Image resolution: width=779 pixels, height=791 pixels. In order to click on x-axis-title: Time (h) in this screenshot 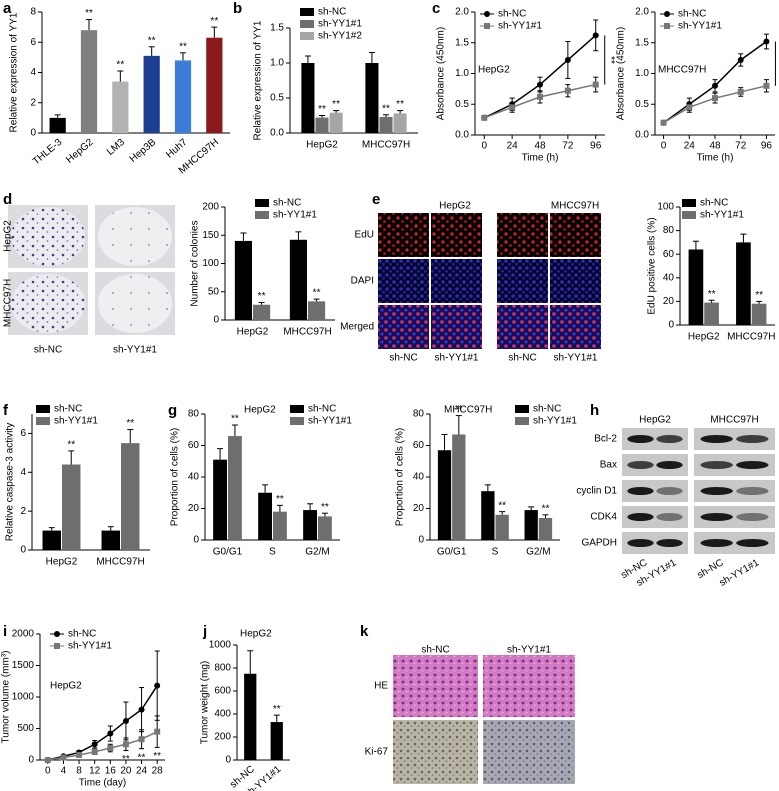, I will do `click(715, 158)`.